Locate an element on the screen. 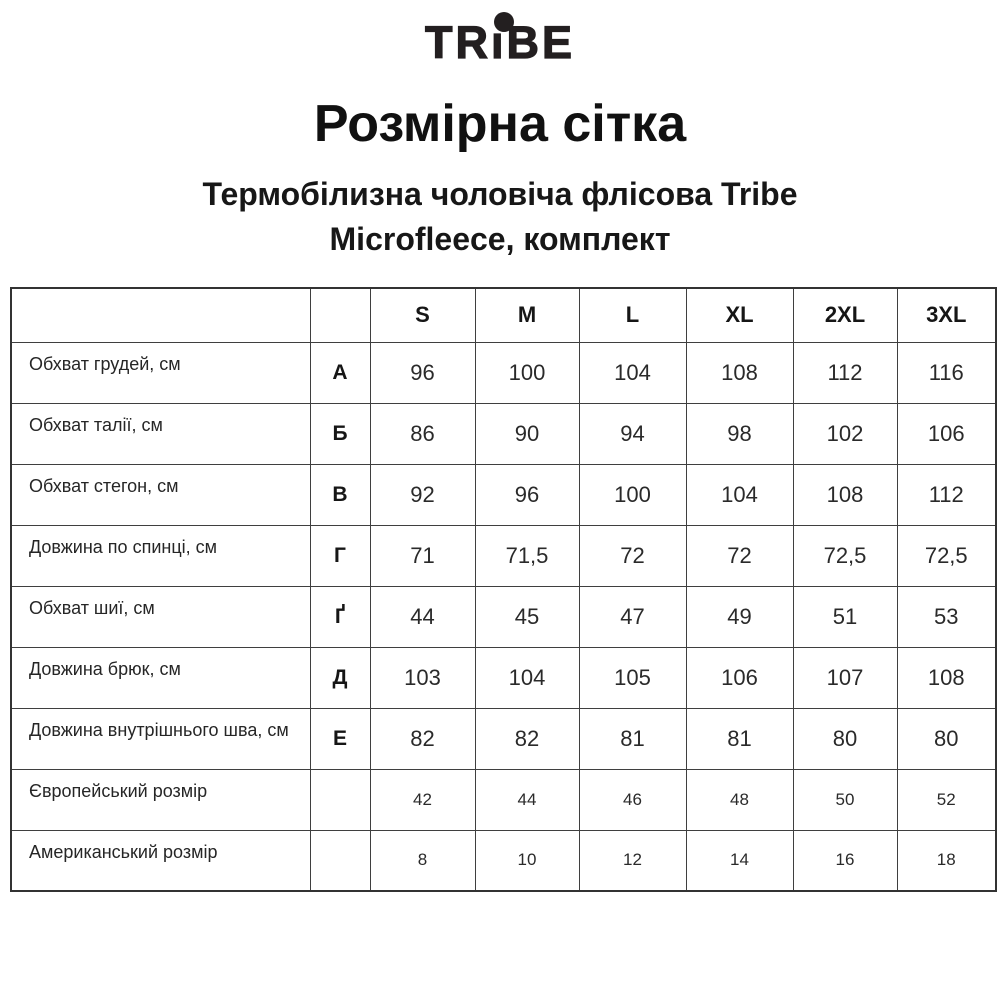  row-code-cell: Ґ is located at coordinates (340, 616).